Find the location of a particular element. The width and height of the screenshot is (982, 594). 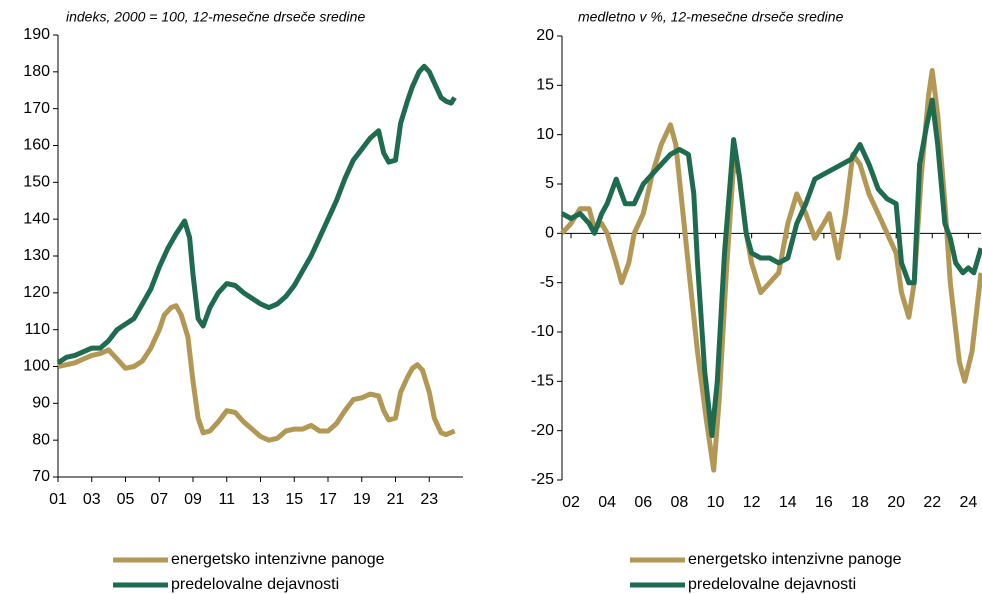

x-tick-label: 03 is located at coordinates (92, 499).